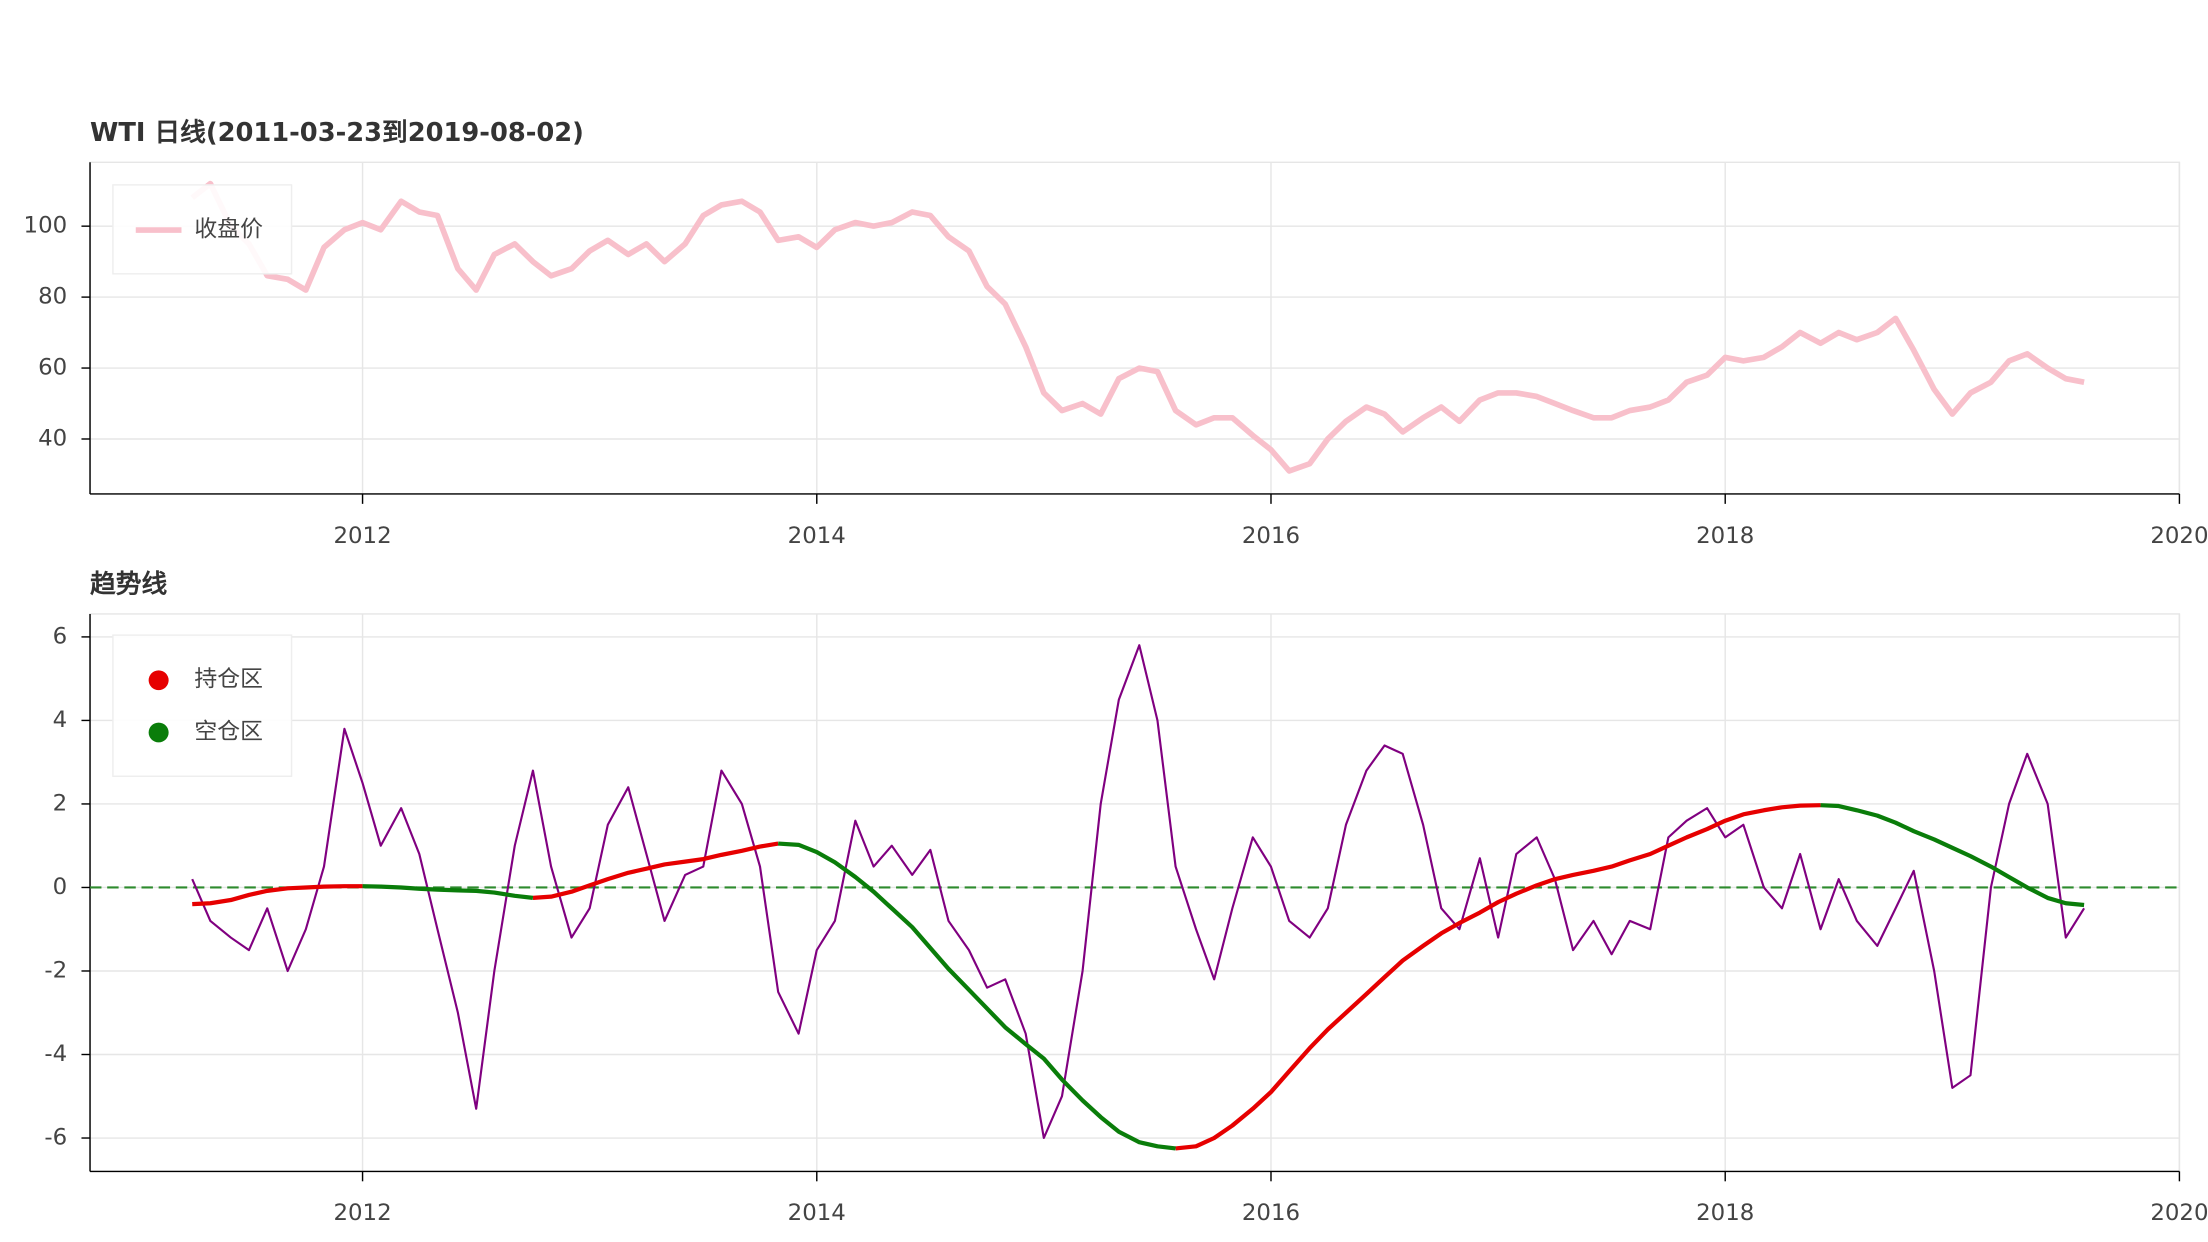 Image resolution: width=2208 pixels, height=1242 pixels. Describe the element at coordinates (202, 705) in the screenshot. I see `legend-box` at that location.